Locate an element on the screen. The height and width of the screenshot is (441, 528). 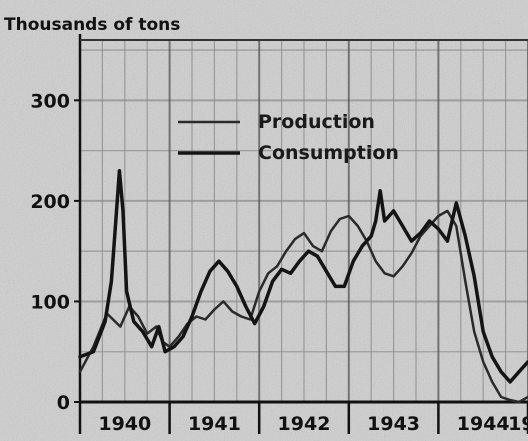
y-tick-label: 100 is located at coordinates (50, 302).